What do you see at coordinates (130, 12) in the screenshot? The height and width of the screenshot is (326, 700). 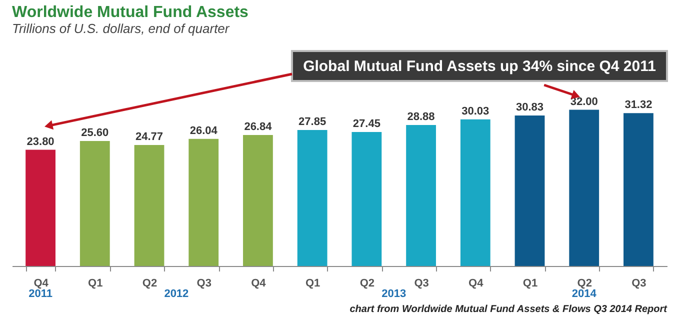 I see `chart-title: Worldwide Mutual Fund Assets` at bounding box center [130, 12].